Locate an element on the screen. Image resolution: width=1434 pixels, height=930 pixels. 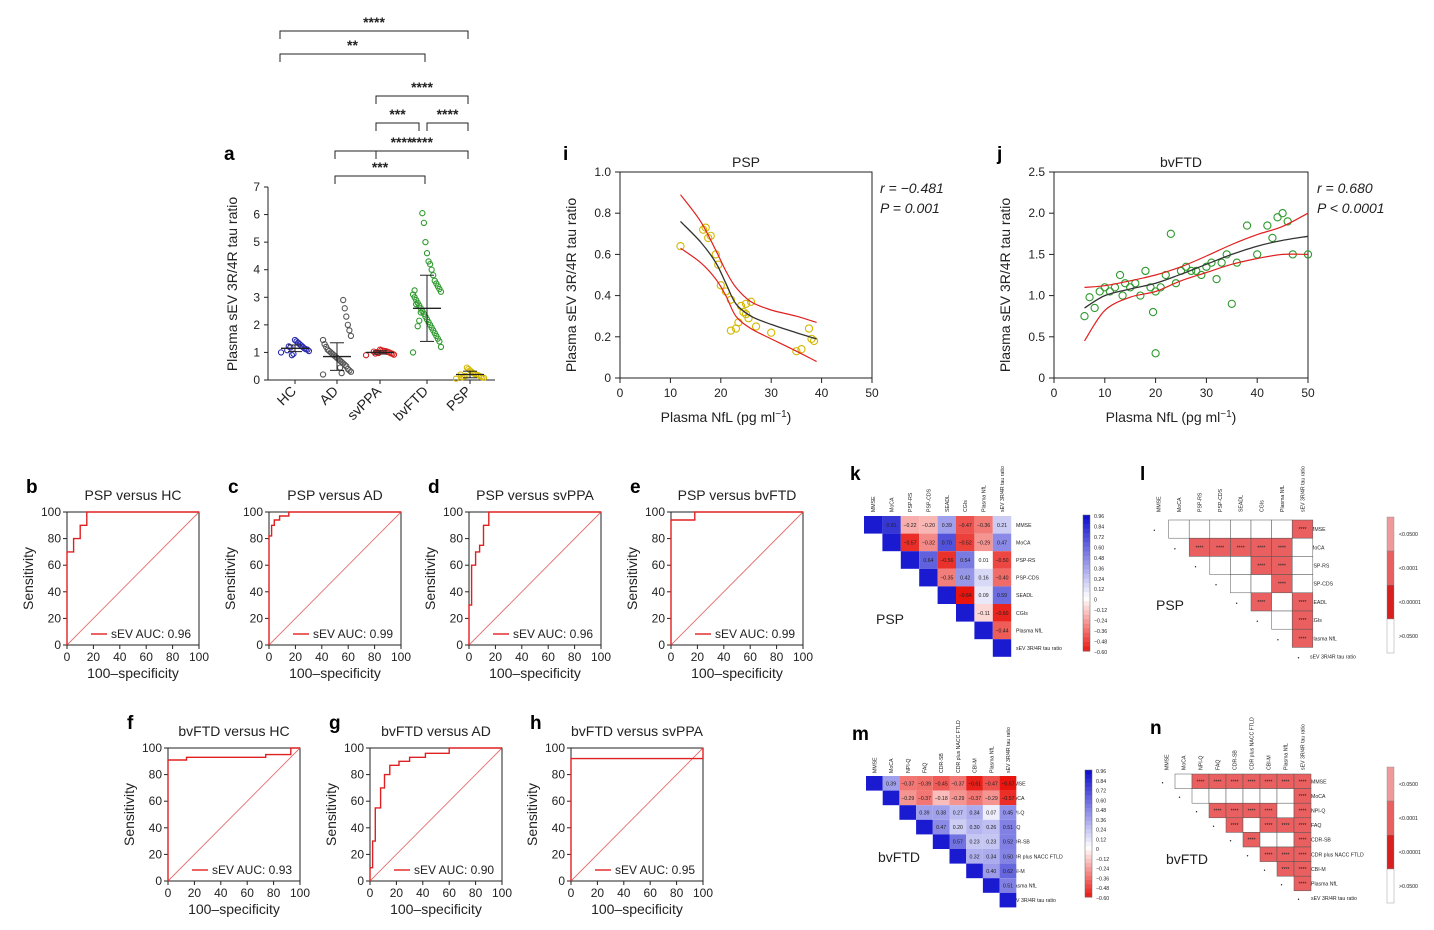
x-axis-label: 100–specificity is located at coordinates (335, 673).